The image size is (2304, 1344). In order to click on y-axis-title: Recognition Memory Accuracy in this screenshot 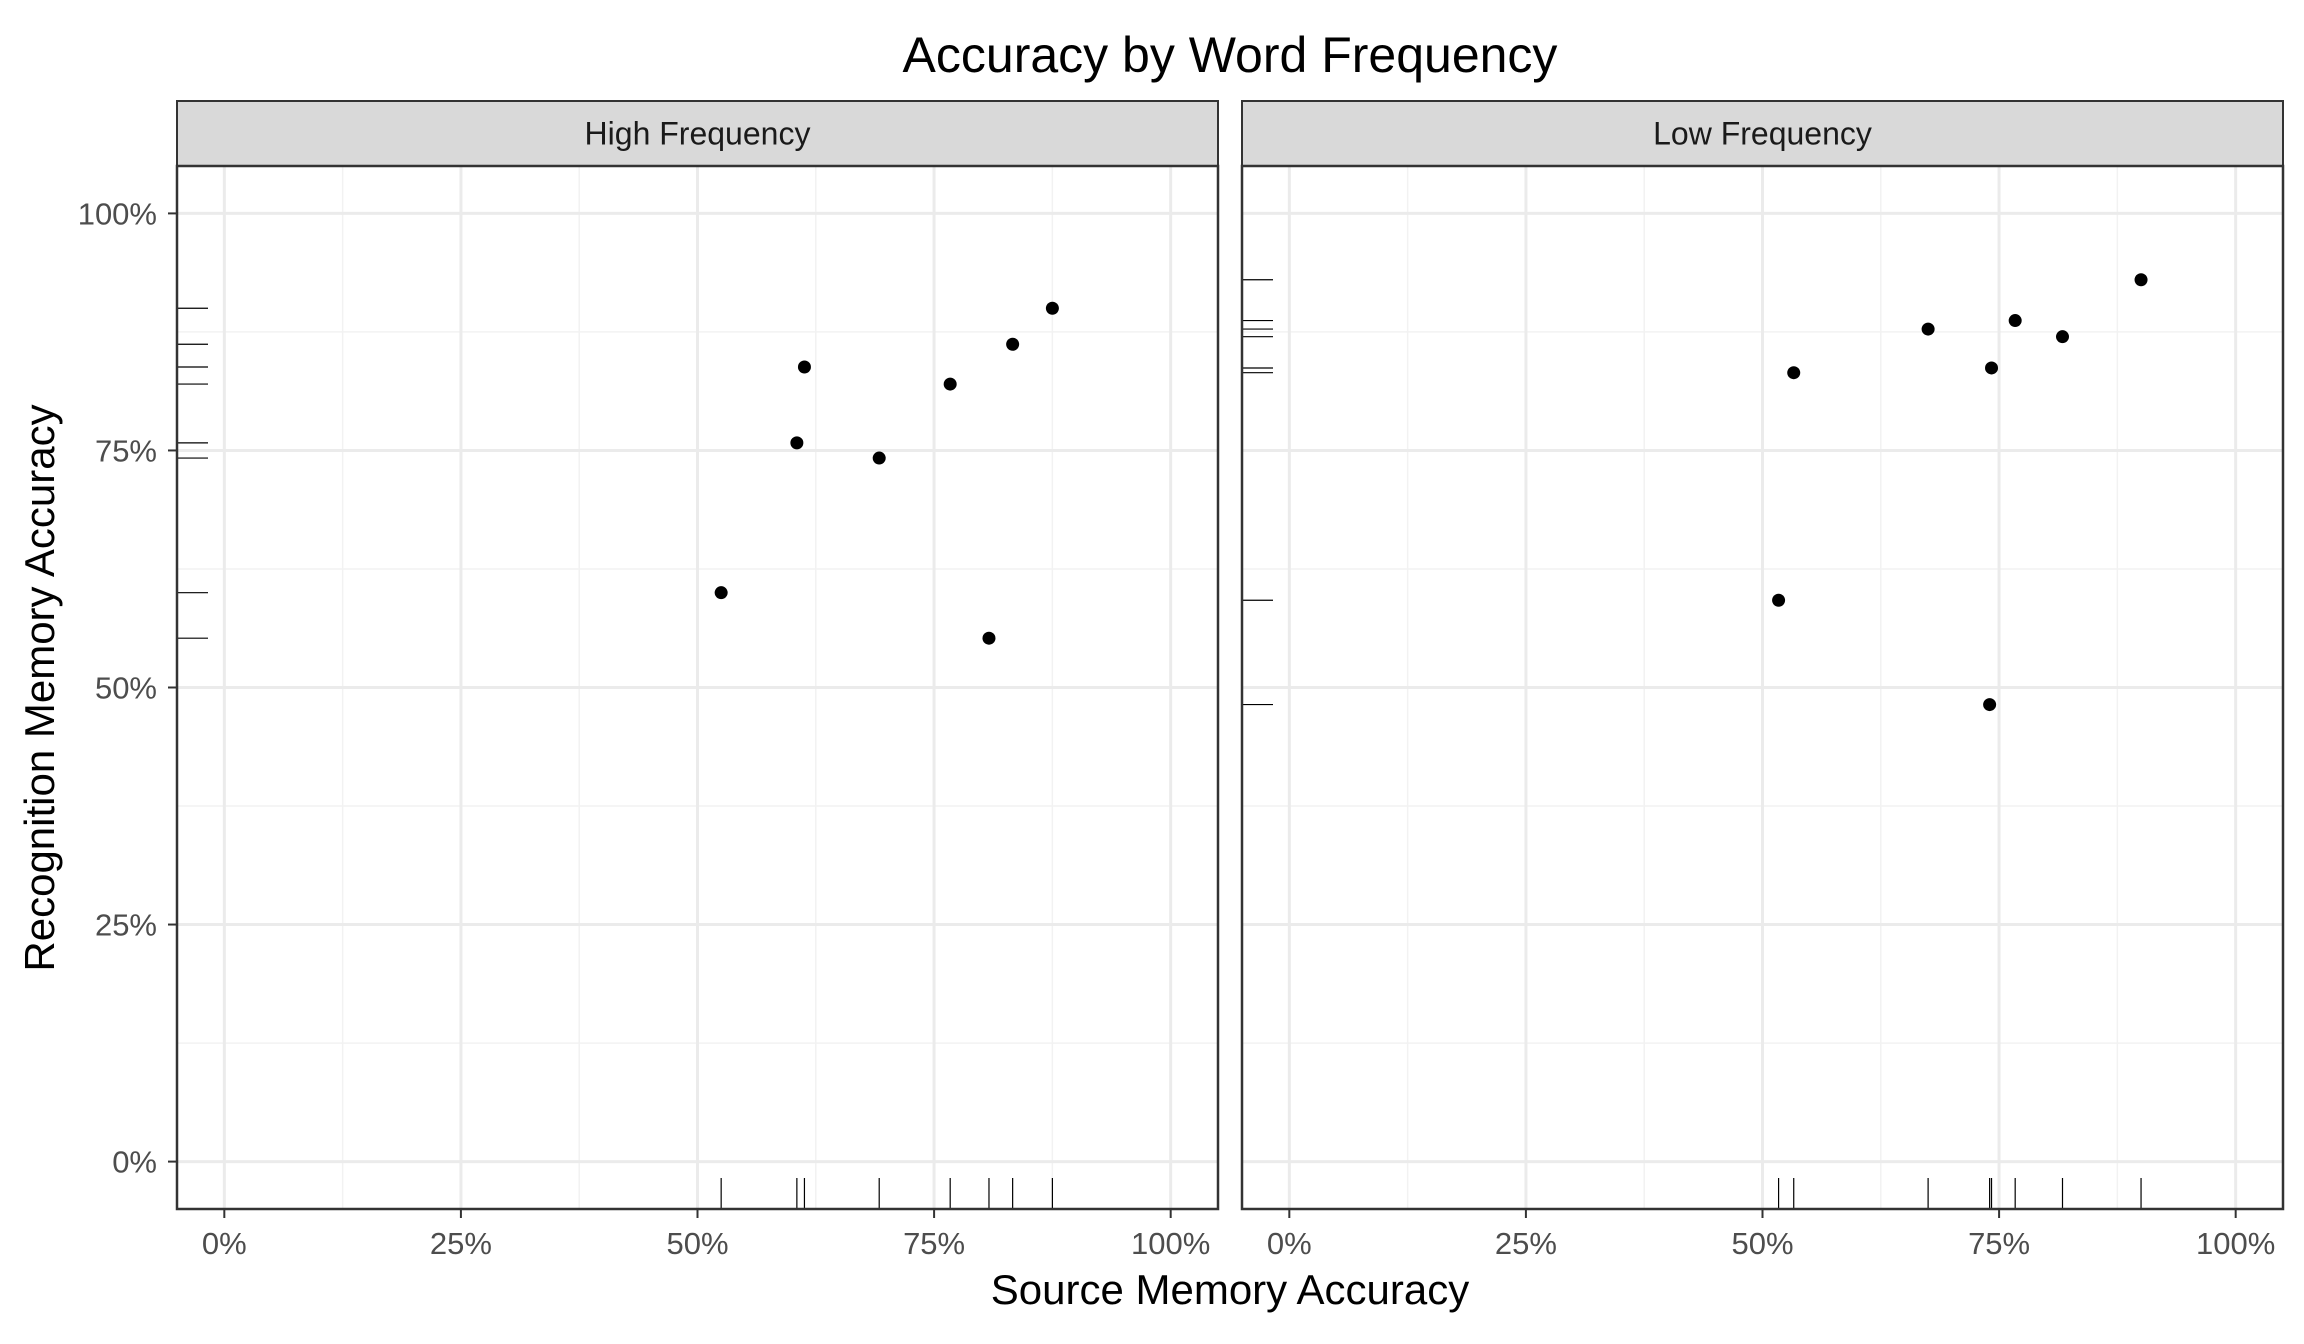, I will do `click(39, 687)`.